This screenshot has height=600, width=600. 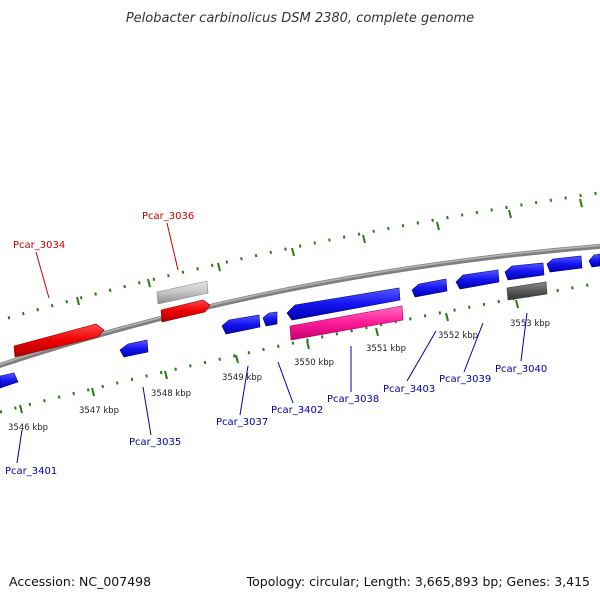 What do you see at coordinates (353, 399) in the screenshot?
I see `gene-label-pcar-3038: Pcar_3038` at bounding box center [353, 399].